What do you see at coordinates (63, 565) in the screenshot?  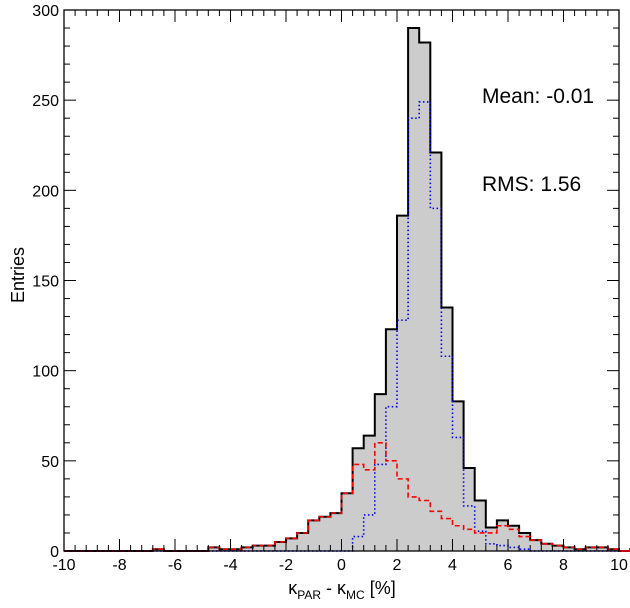 I see `x-tick-label: -10` at bounding box center [63, 565].